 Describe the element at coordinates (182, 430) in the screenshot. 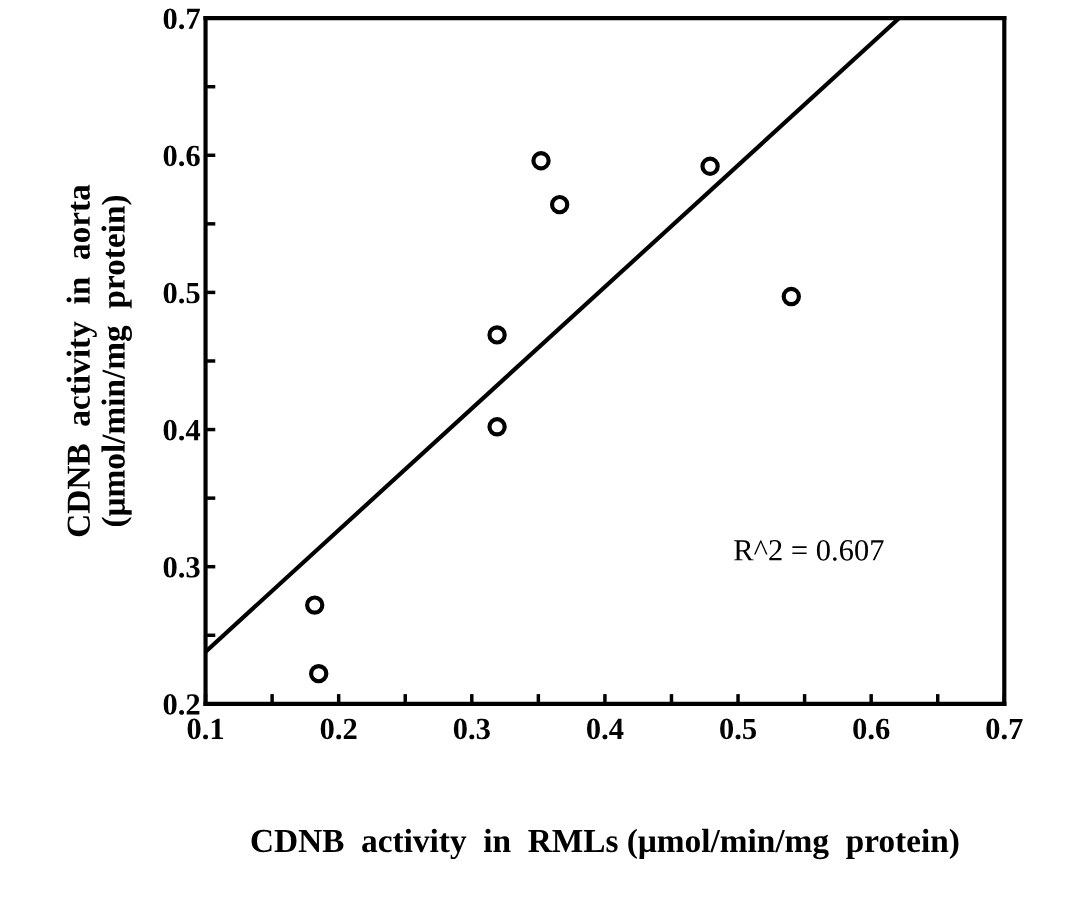

I see `y-tick-label: 0.4` at that location.